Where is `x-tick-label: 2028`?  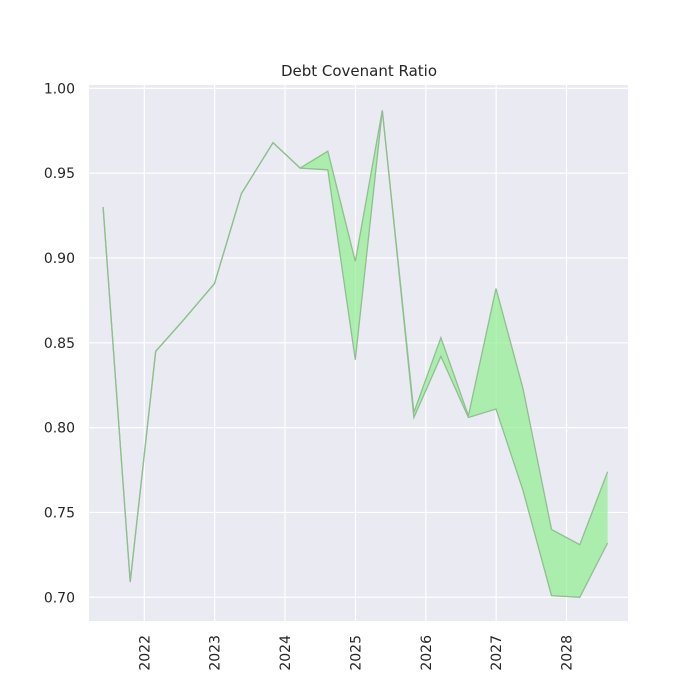
x-tick-label: 2028 is located at coordinates (568, 653).